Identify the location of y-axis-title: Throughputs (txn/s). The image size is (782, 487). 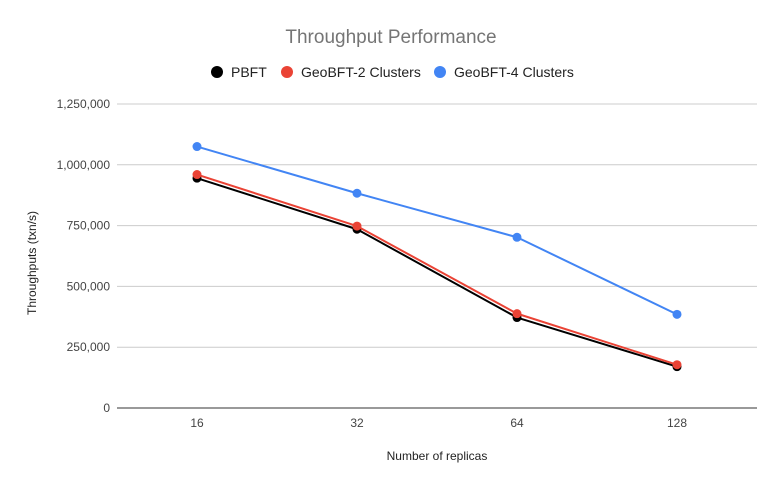
(32, 263).